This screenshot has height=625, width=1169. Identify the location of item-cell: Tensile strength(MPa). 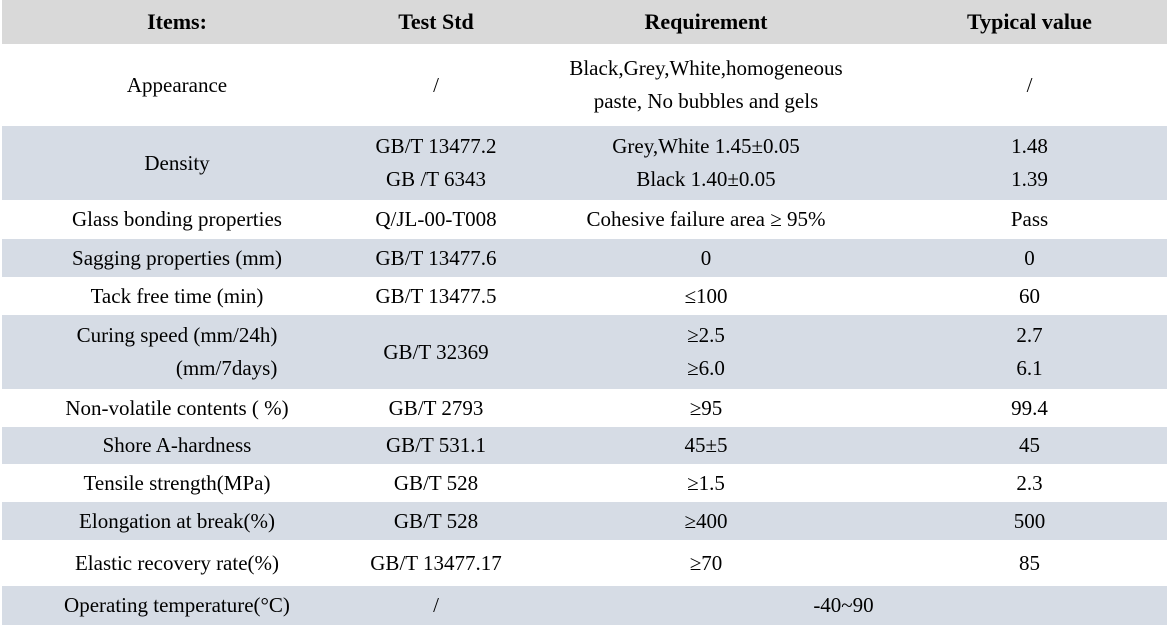
(177, 483).